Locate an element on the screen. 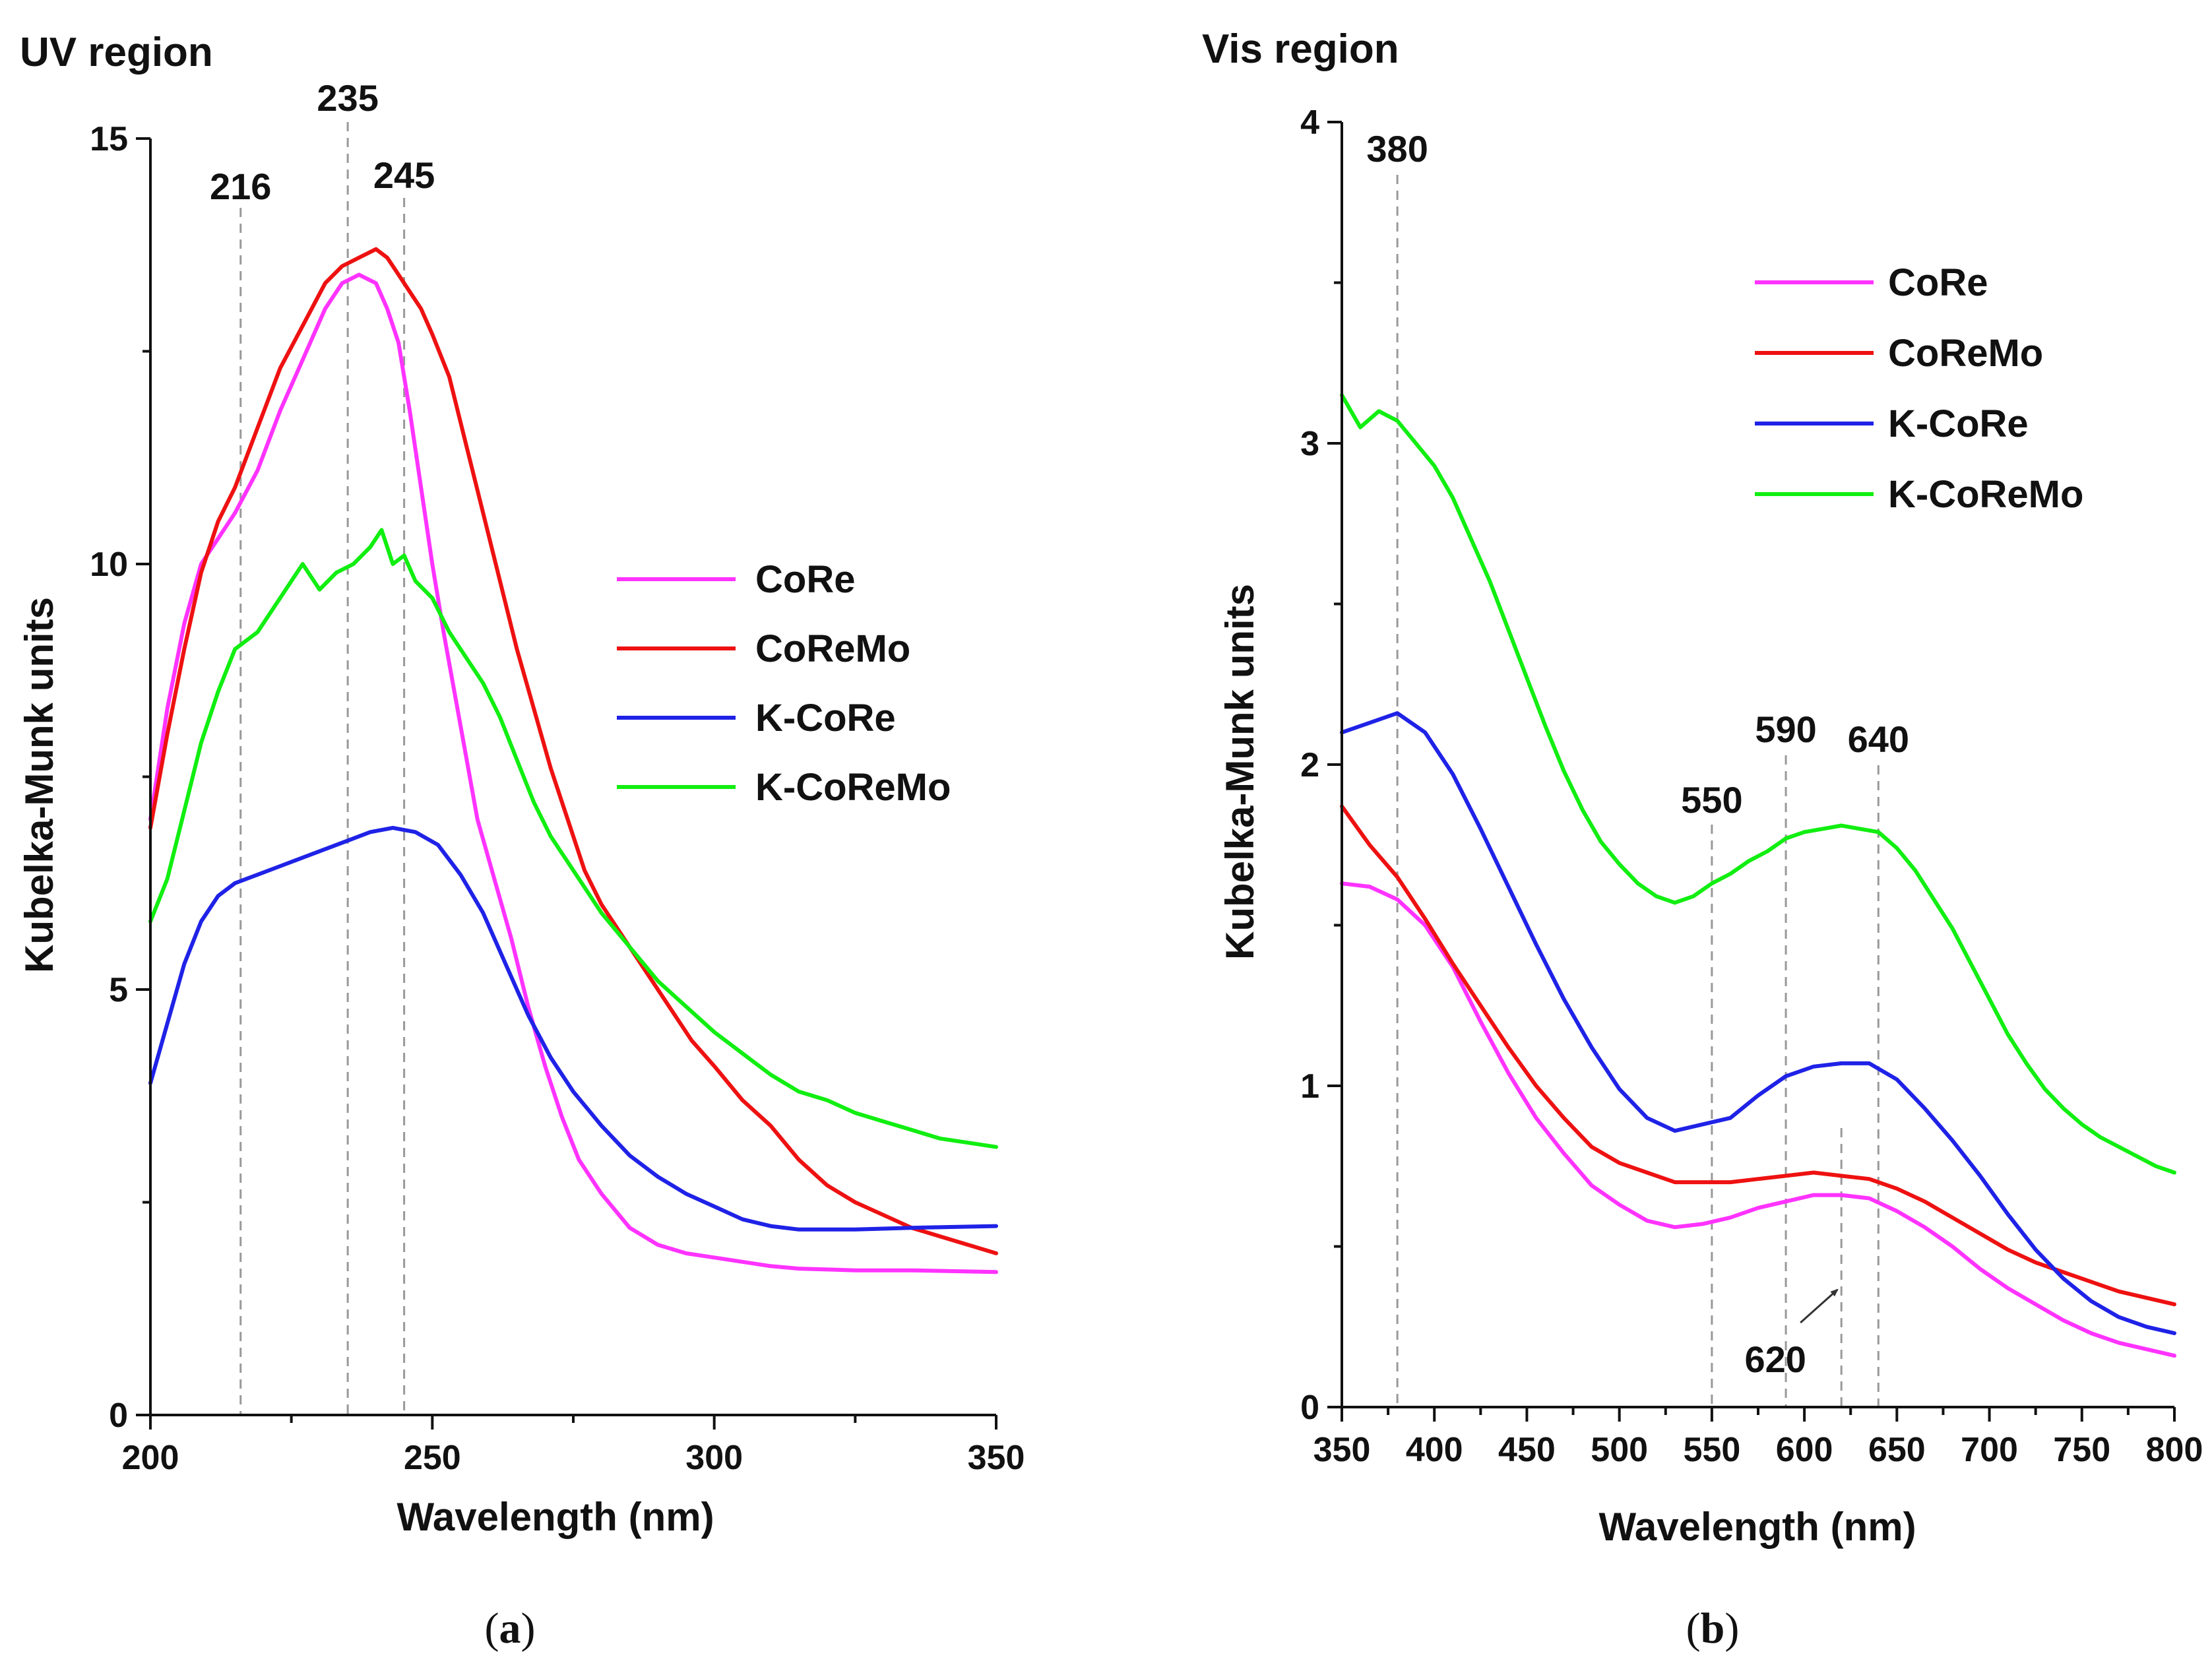  panel-b-caption: (b) is located at coordinates (1713, 1628).